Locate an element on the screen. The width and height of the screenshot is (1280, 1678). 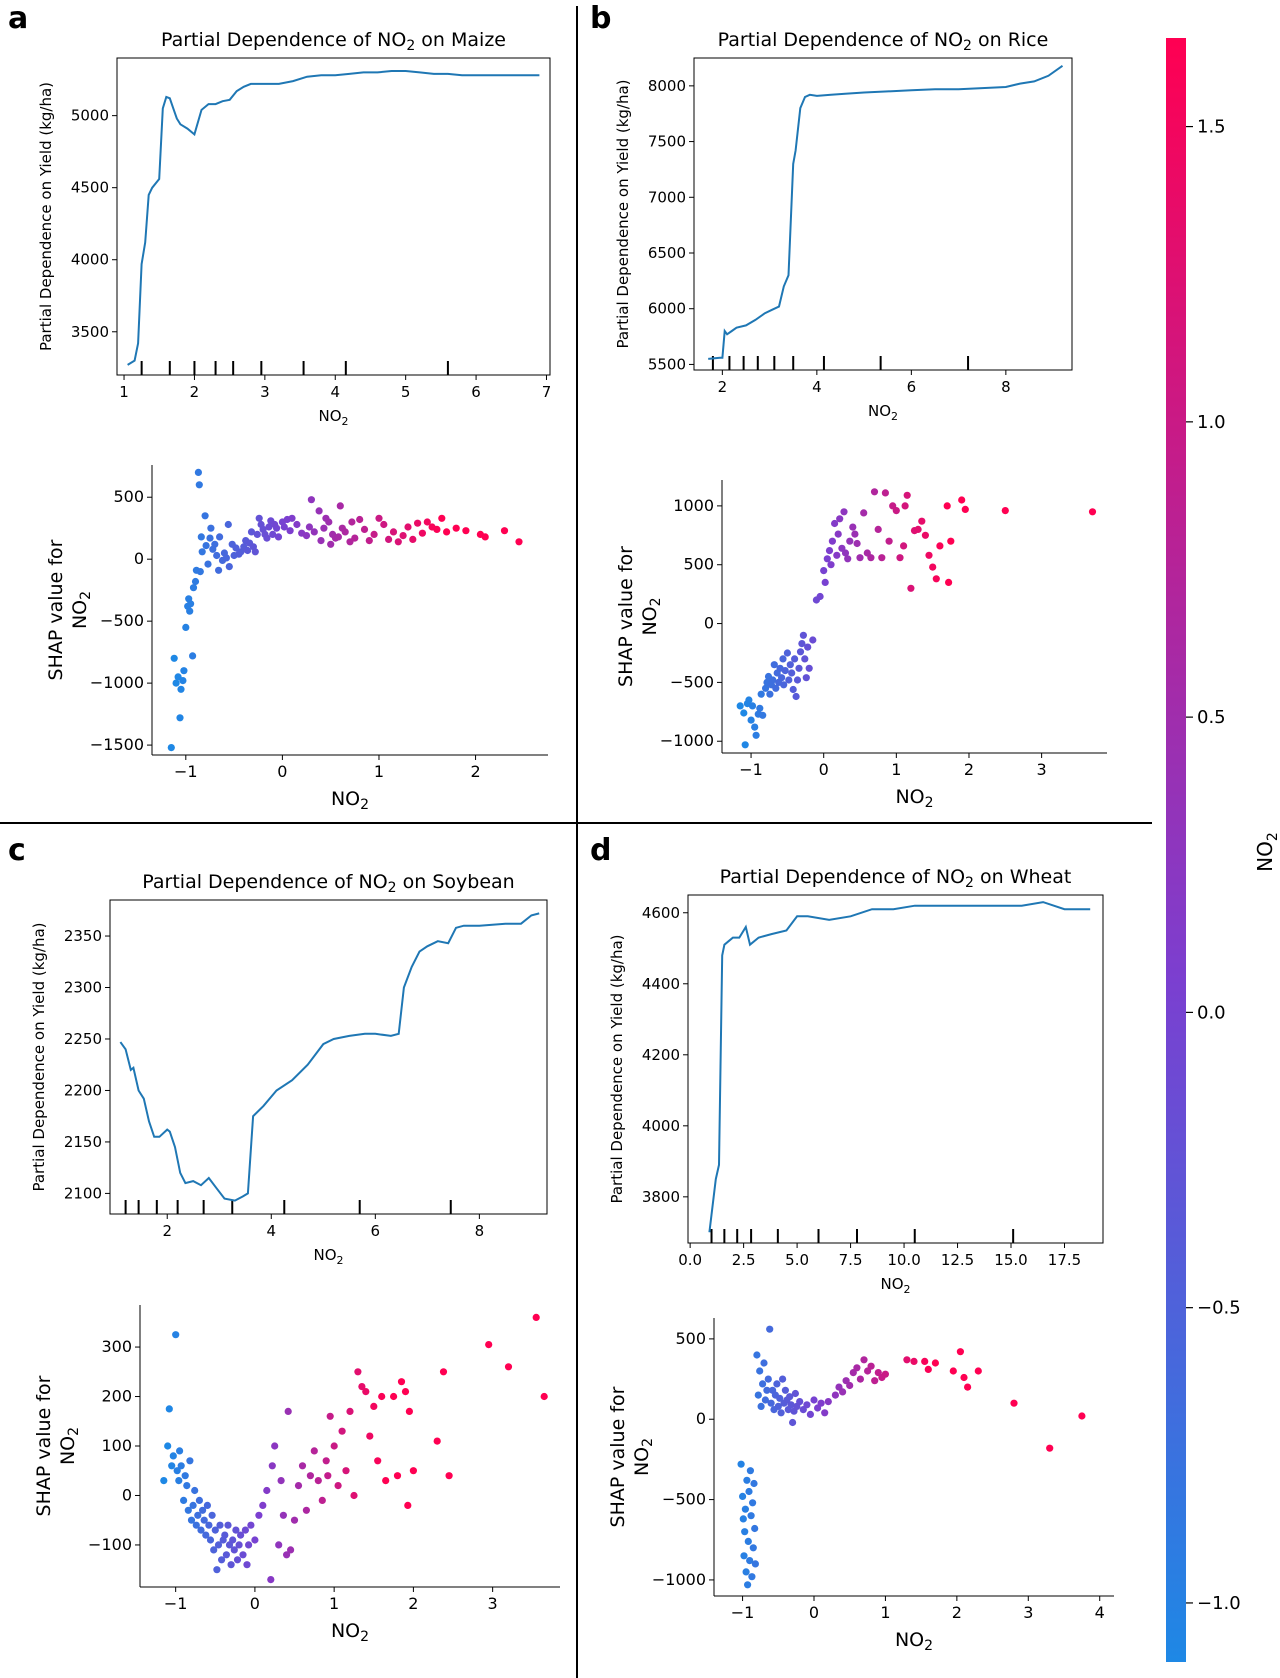
shap-ytick-label: 1000 is located at coordinates (693, 505).